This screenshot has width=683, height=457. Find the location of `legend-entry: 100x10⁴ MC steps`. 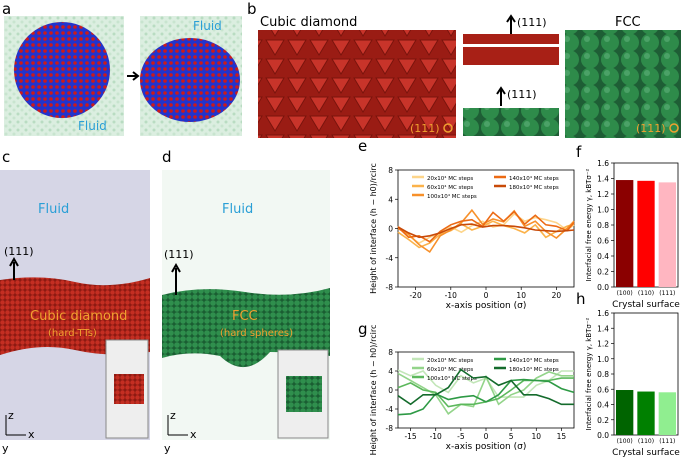

legend-entry: 100x10⁴ MC steps is located at coordinates (452, 196).